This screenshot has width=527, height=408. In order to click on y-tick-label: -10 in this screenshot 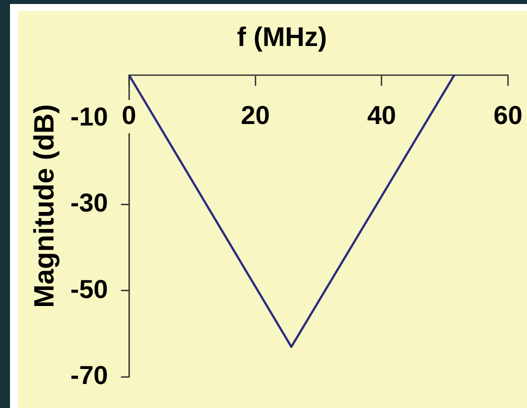, I will do `click(89, 116)`.